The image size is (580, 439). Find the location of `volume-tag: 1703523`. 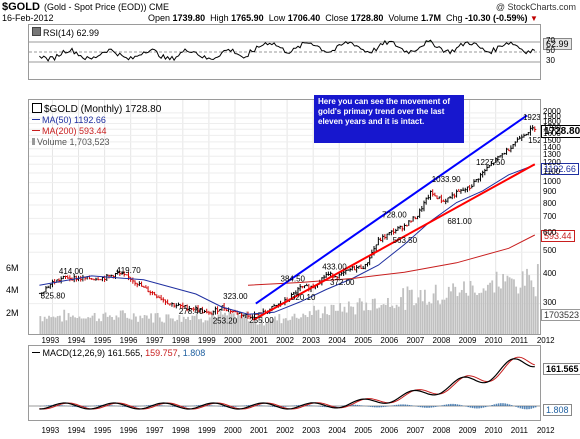

volume-tag: 1703523 is located at coordinates (560, 315).